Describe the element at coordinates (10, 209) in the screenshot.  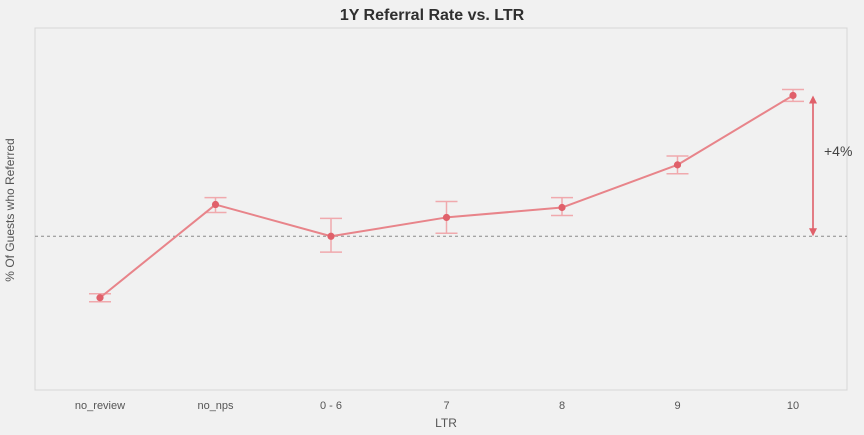
I see `y-axis-label: % Of Guests who Referred` at that location.